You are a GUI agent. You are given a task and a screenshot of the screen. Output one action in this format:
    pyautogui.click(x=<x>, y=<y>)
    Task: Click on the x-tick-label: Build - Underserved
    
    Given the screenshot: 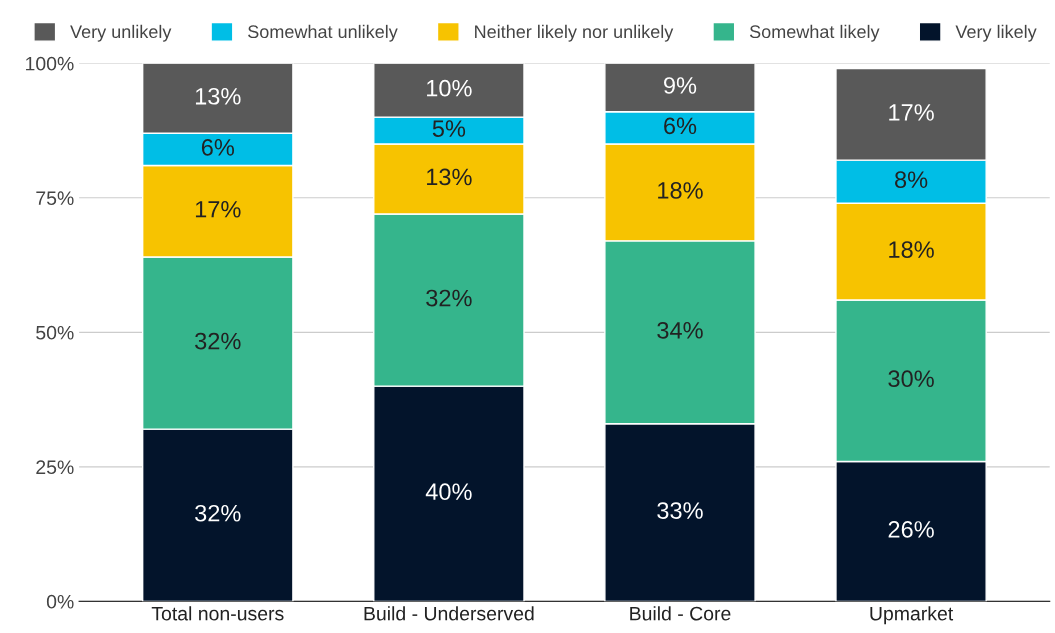 What is the action you would take?
    pyautogui.click(x=449, y=613)
    